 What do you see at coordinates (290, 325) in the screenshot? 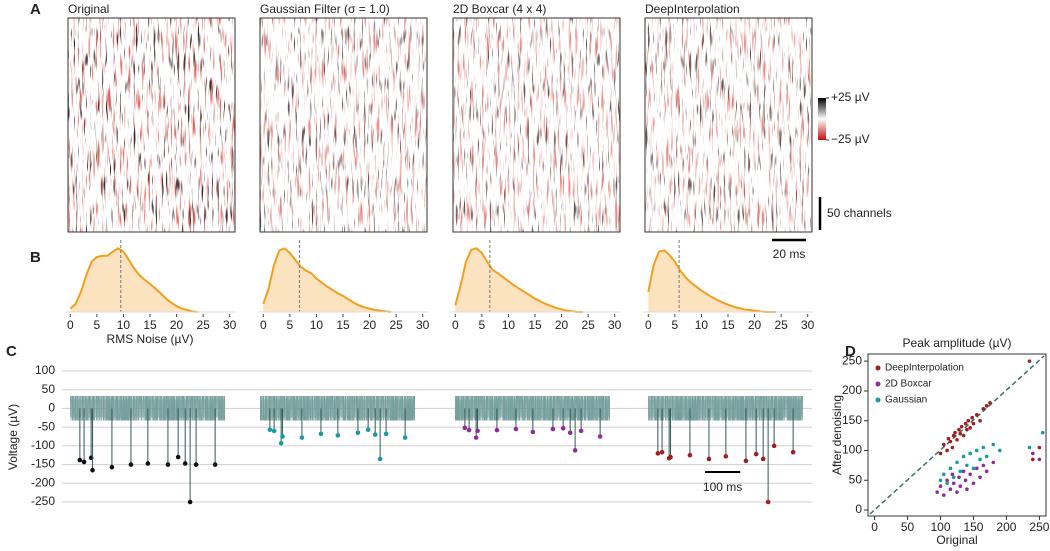
I see `x-tick-label: 5` at bounding box center [290, 325].